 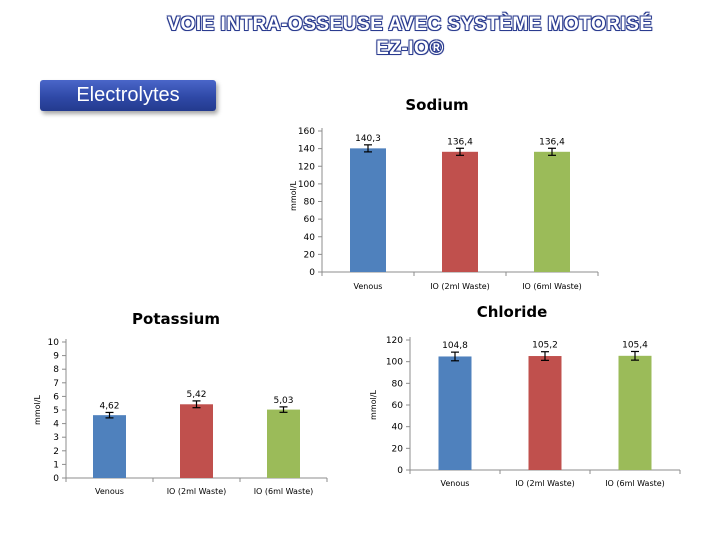 I want to click on chloride-tick-label: 20, so click(x=398, y=449).